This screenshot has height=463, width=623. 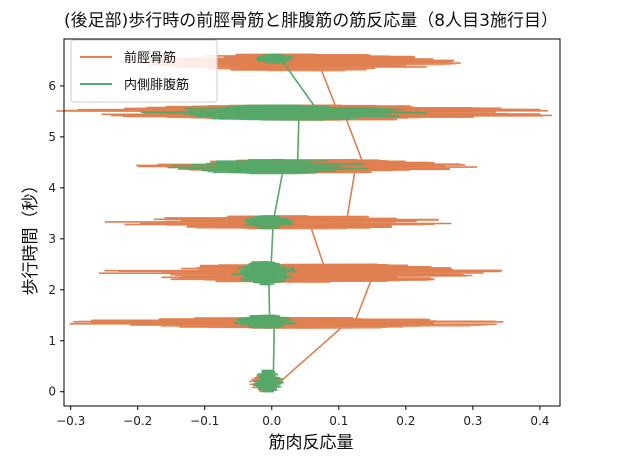 I want to click on y-tick-label: 0, so click(x=52, y=392).